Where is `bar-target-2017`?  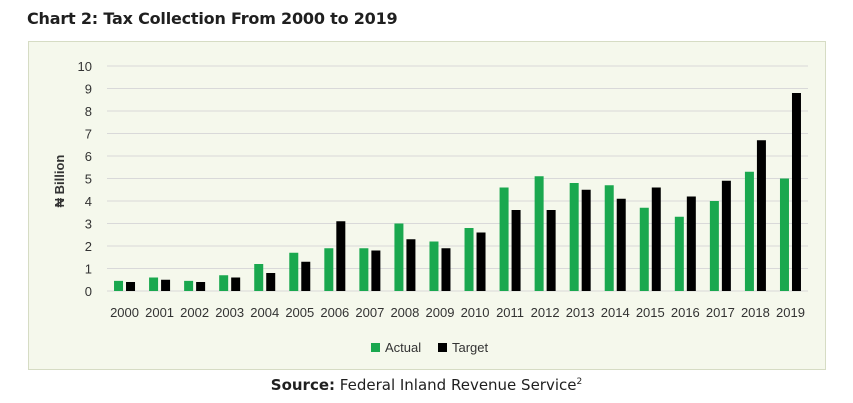
bar-target-2017 is located at coordinates (726, 235).